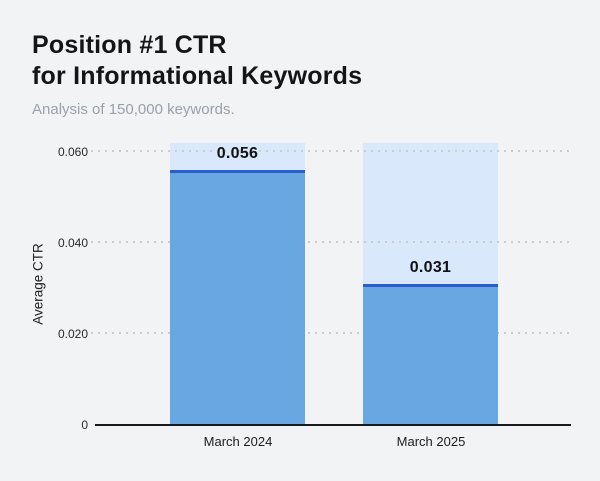 The height and width of the screenshot is (481, 600). What do you see at coordinates (238, 441) in the screenshot?
I see `x-label-march-2024: March 2024` at bounding box center [238, 441].